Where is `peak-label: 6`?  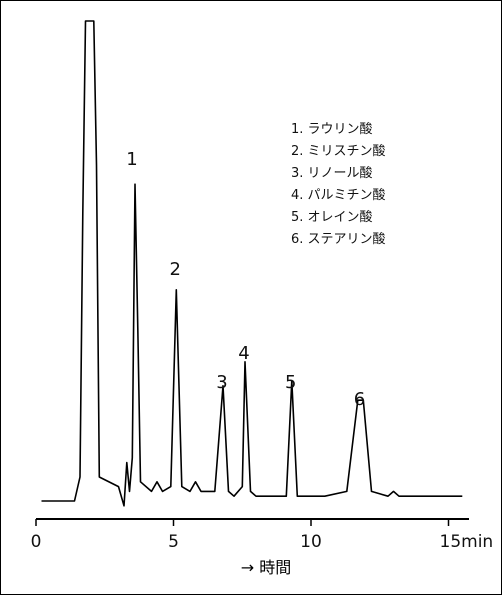
peak-label: 6 is located at coordinates (359, 399).